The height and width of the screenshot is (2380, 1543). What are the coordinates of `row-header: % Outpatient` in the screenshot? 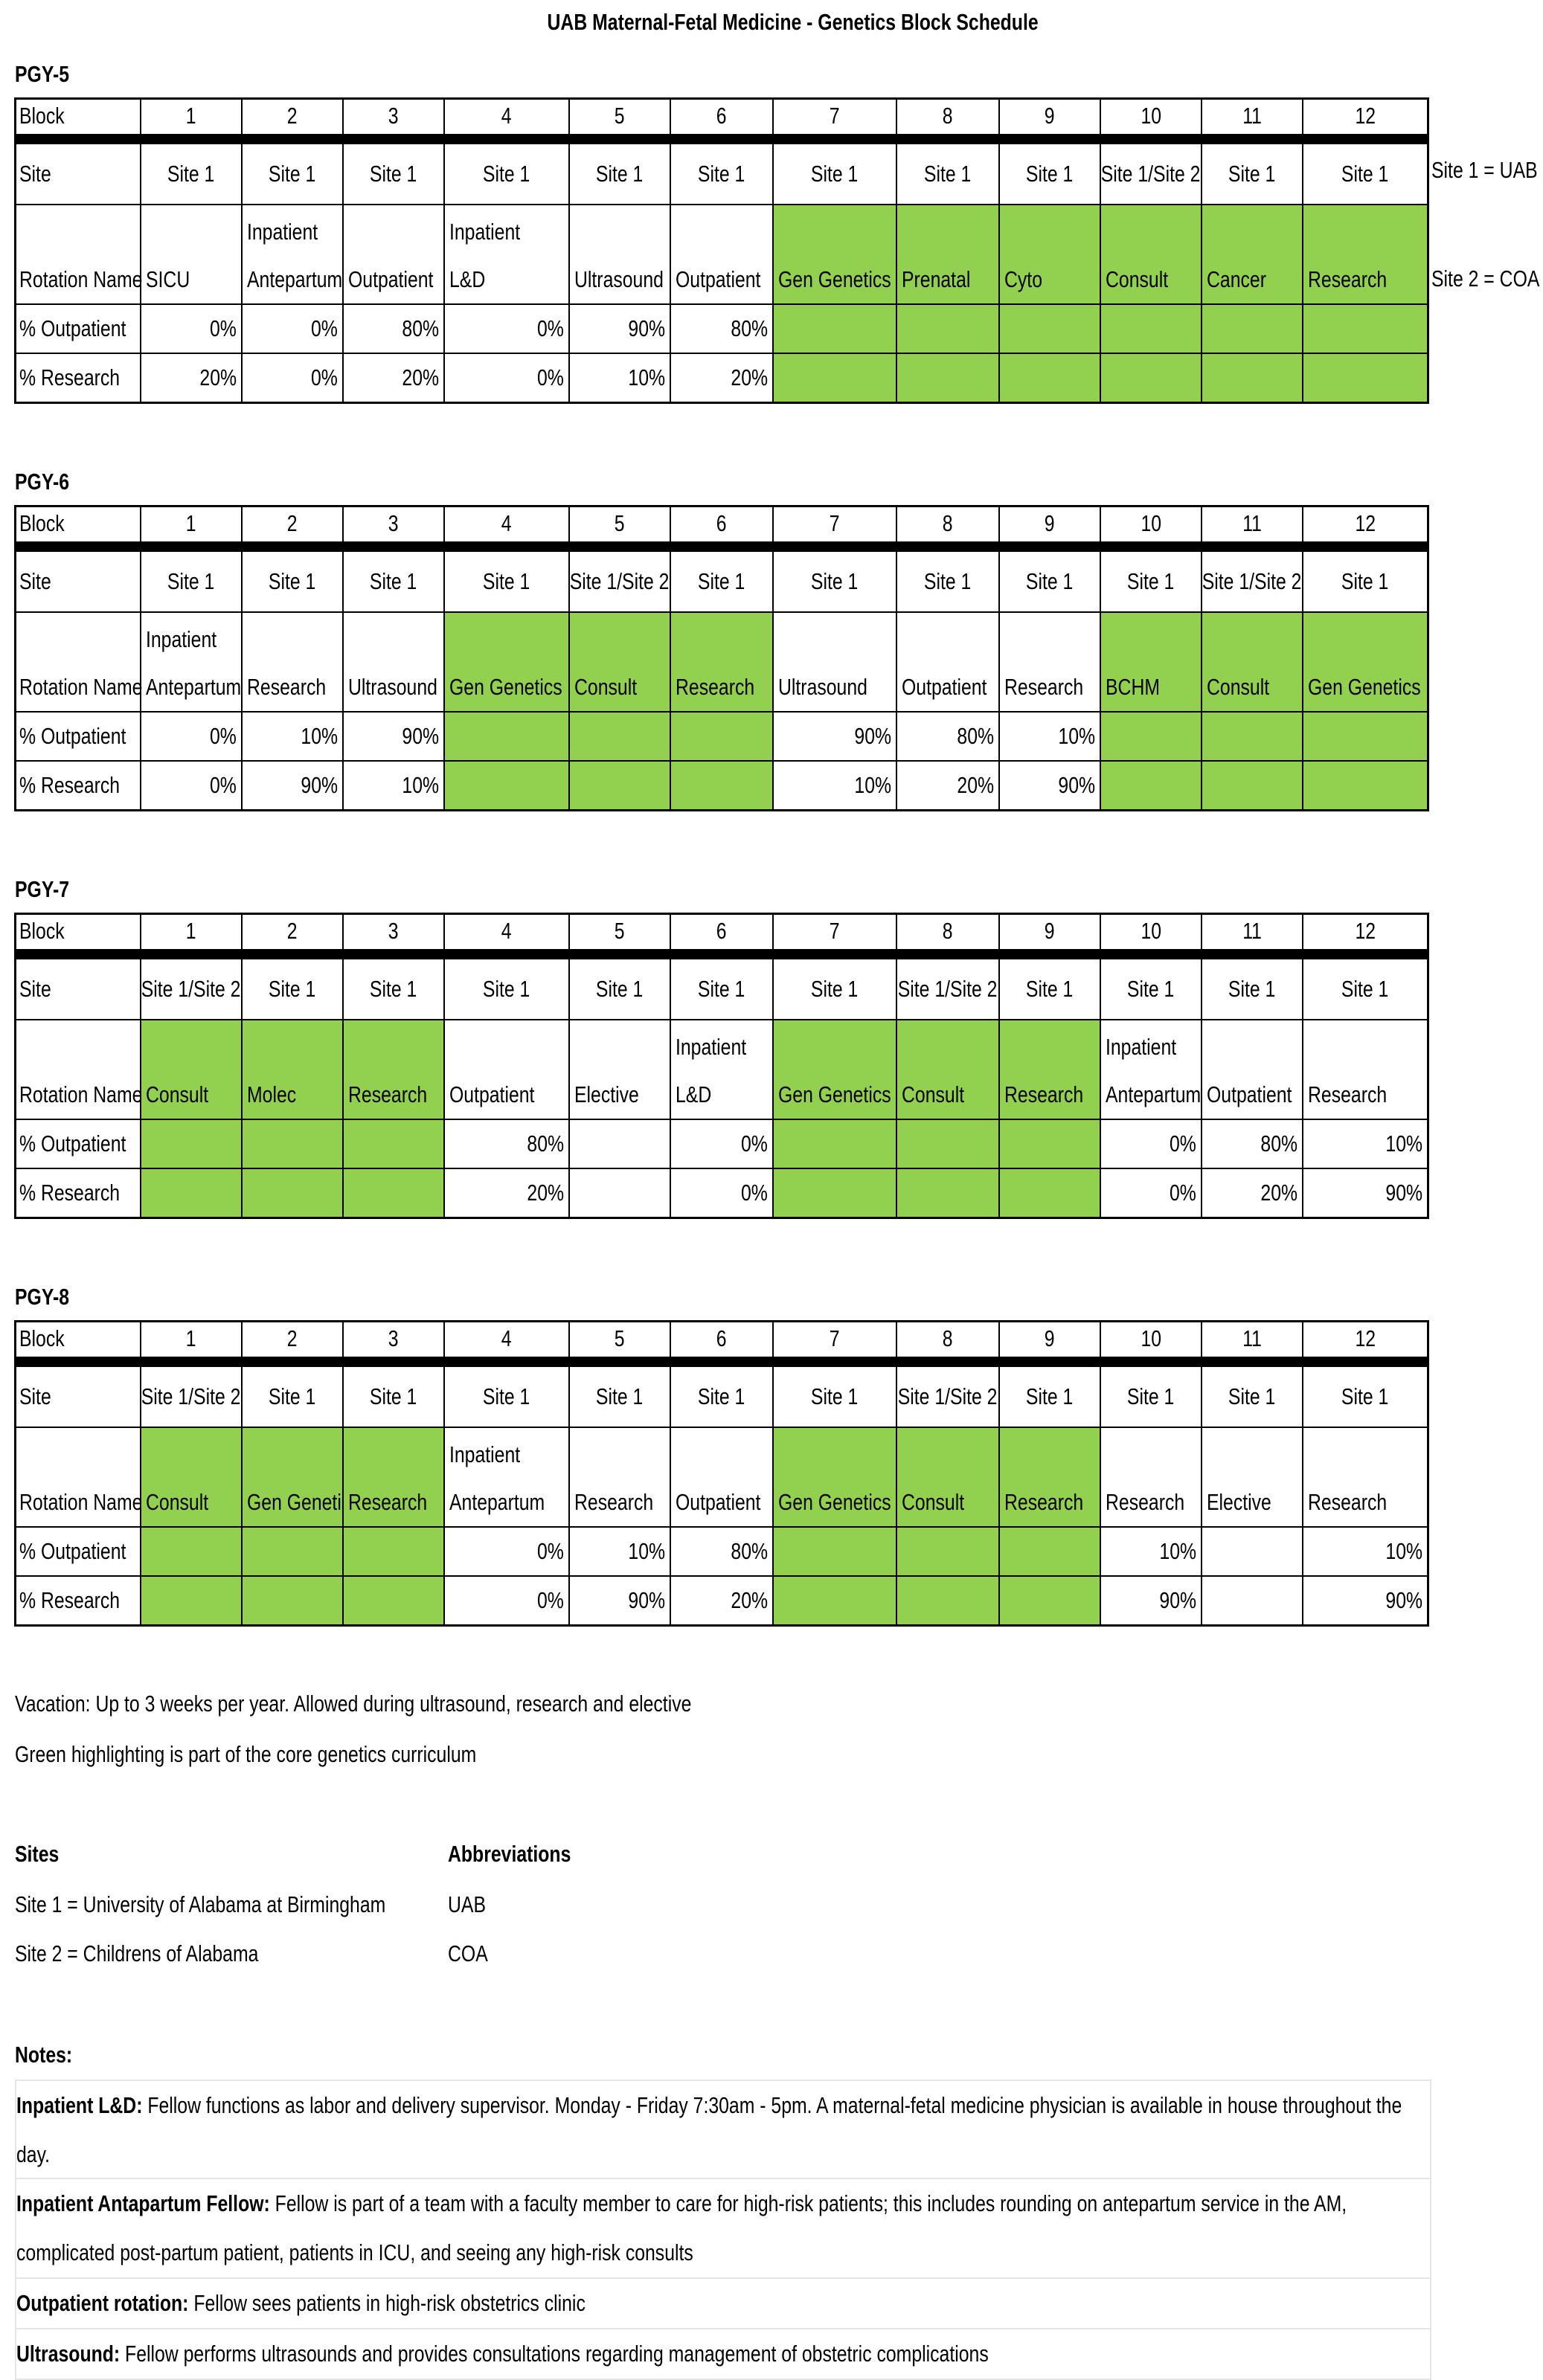 It's located at (78, 329).